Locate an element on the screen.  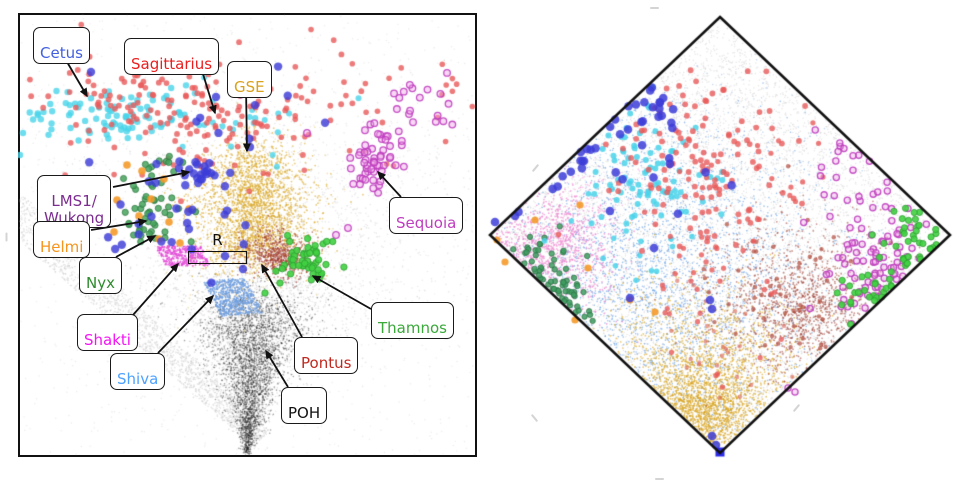
annotation-helmi: Helmi is located at coordinates (62, 239).